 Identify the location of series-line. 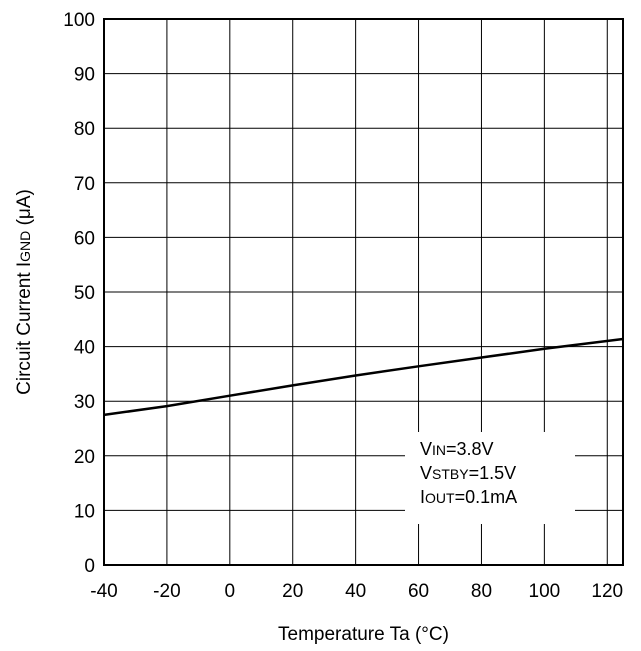
(363, 377).